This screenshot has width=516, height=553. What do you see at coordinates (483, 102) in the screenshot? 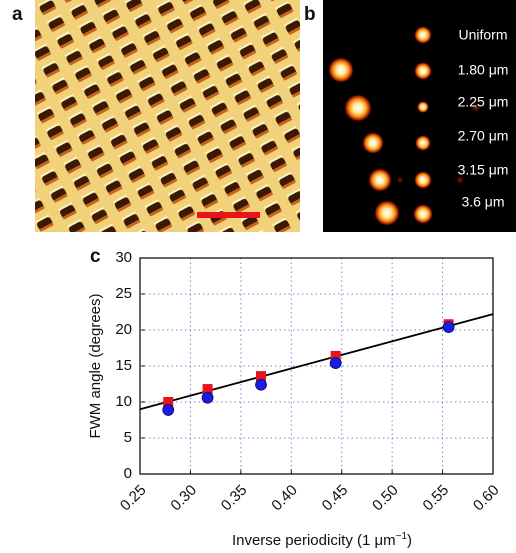
I see `spot-label: 2.25 μm` at bounding box center [483, 102].